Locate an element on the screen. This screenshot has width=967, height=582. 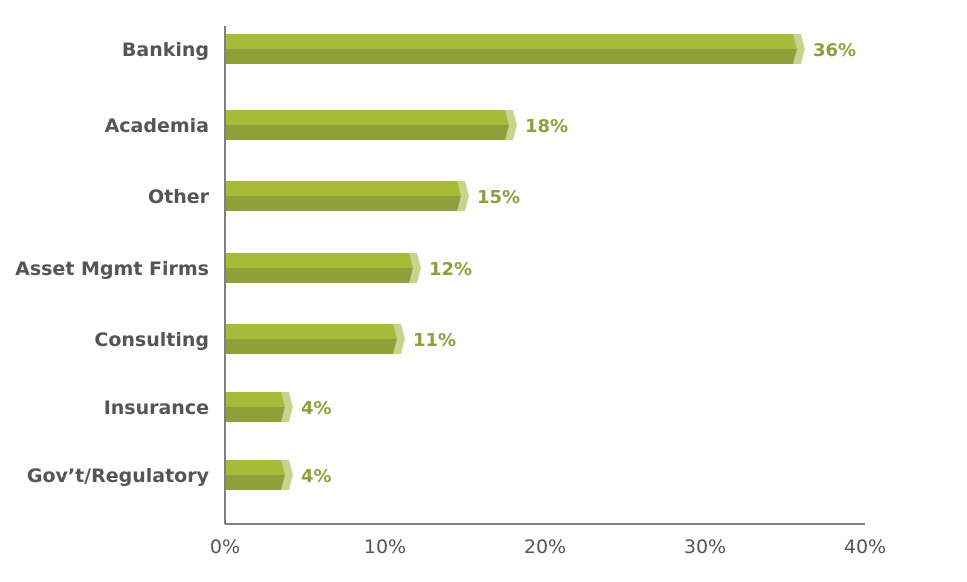
x-tick-label: 0% is located at coordinates (225, 547).